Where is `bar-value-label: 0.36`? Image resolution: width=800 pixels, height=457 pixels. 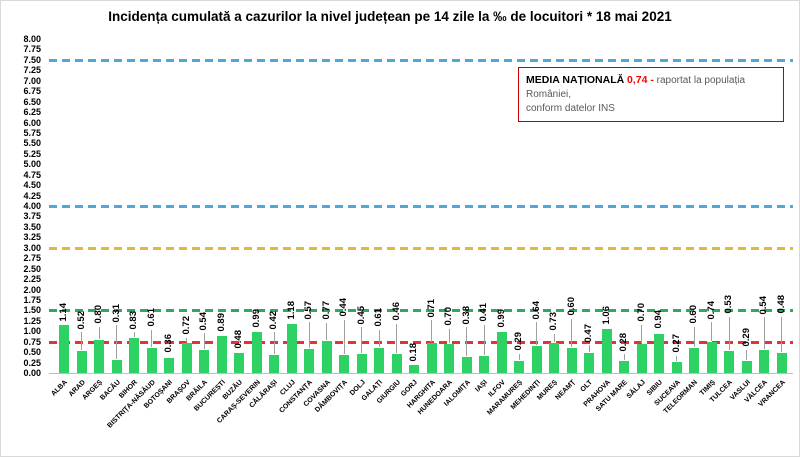 bar-value-label: 0.36 is located at coordinates (169, 343).